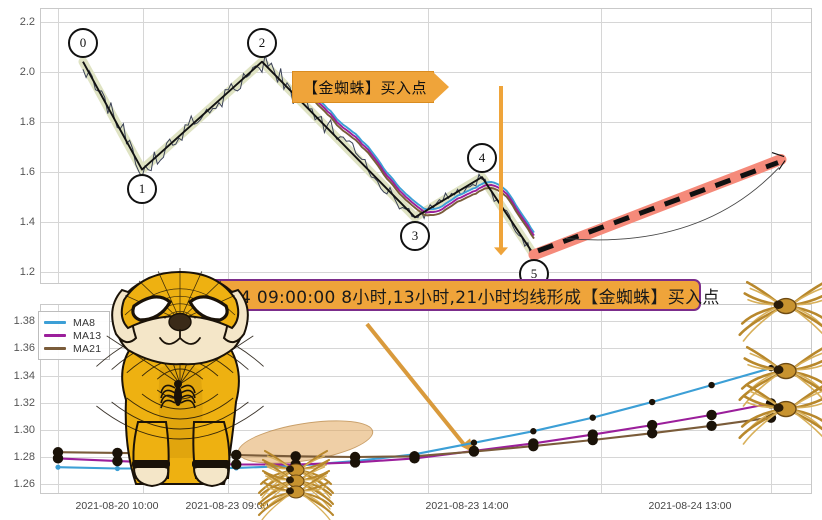 This screenshot has height=520, width=822. I want to click on guide-curve, so click(672, 204).